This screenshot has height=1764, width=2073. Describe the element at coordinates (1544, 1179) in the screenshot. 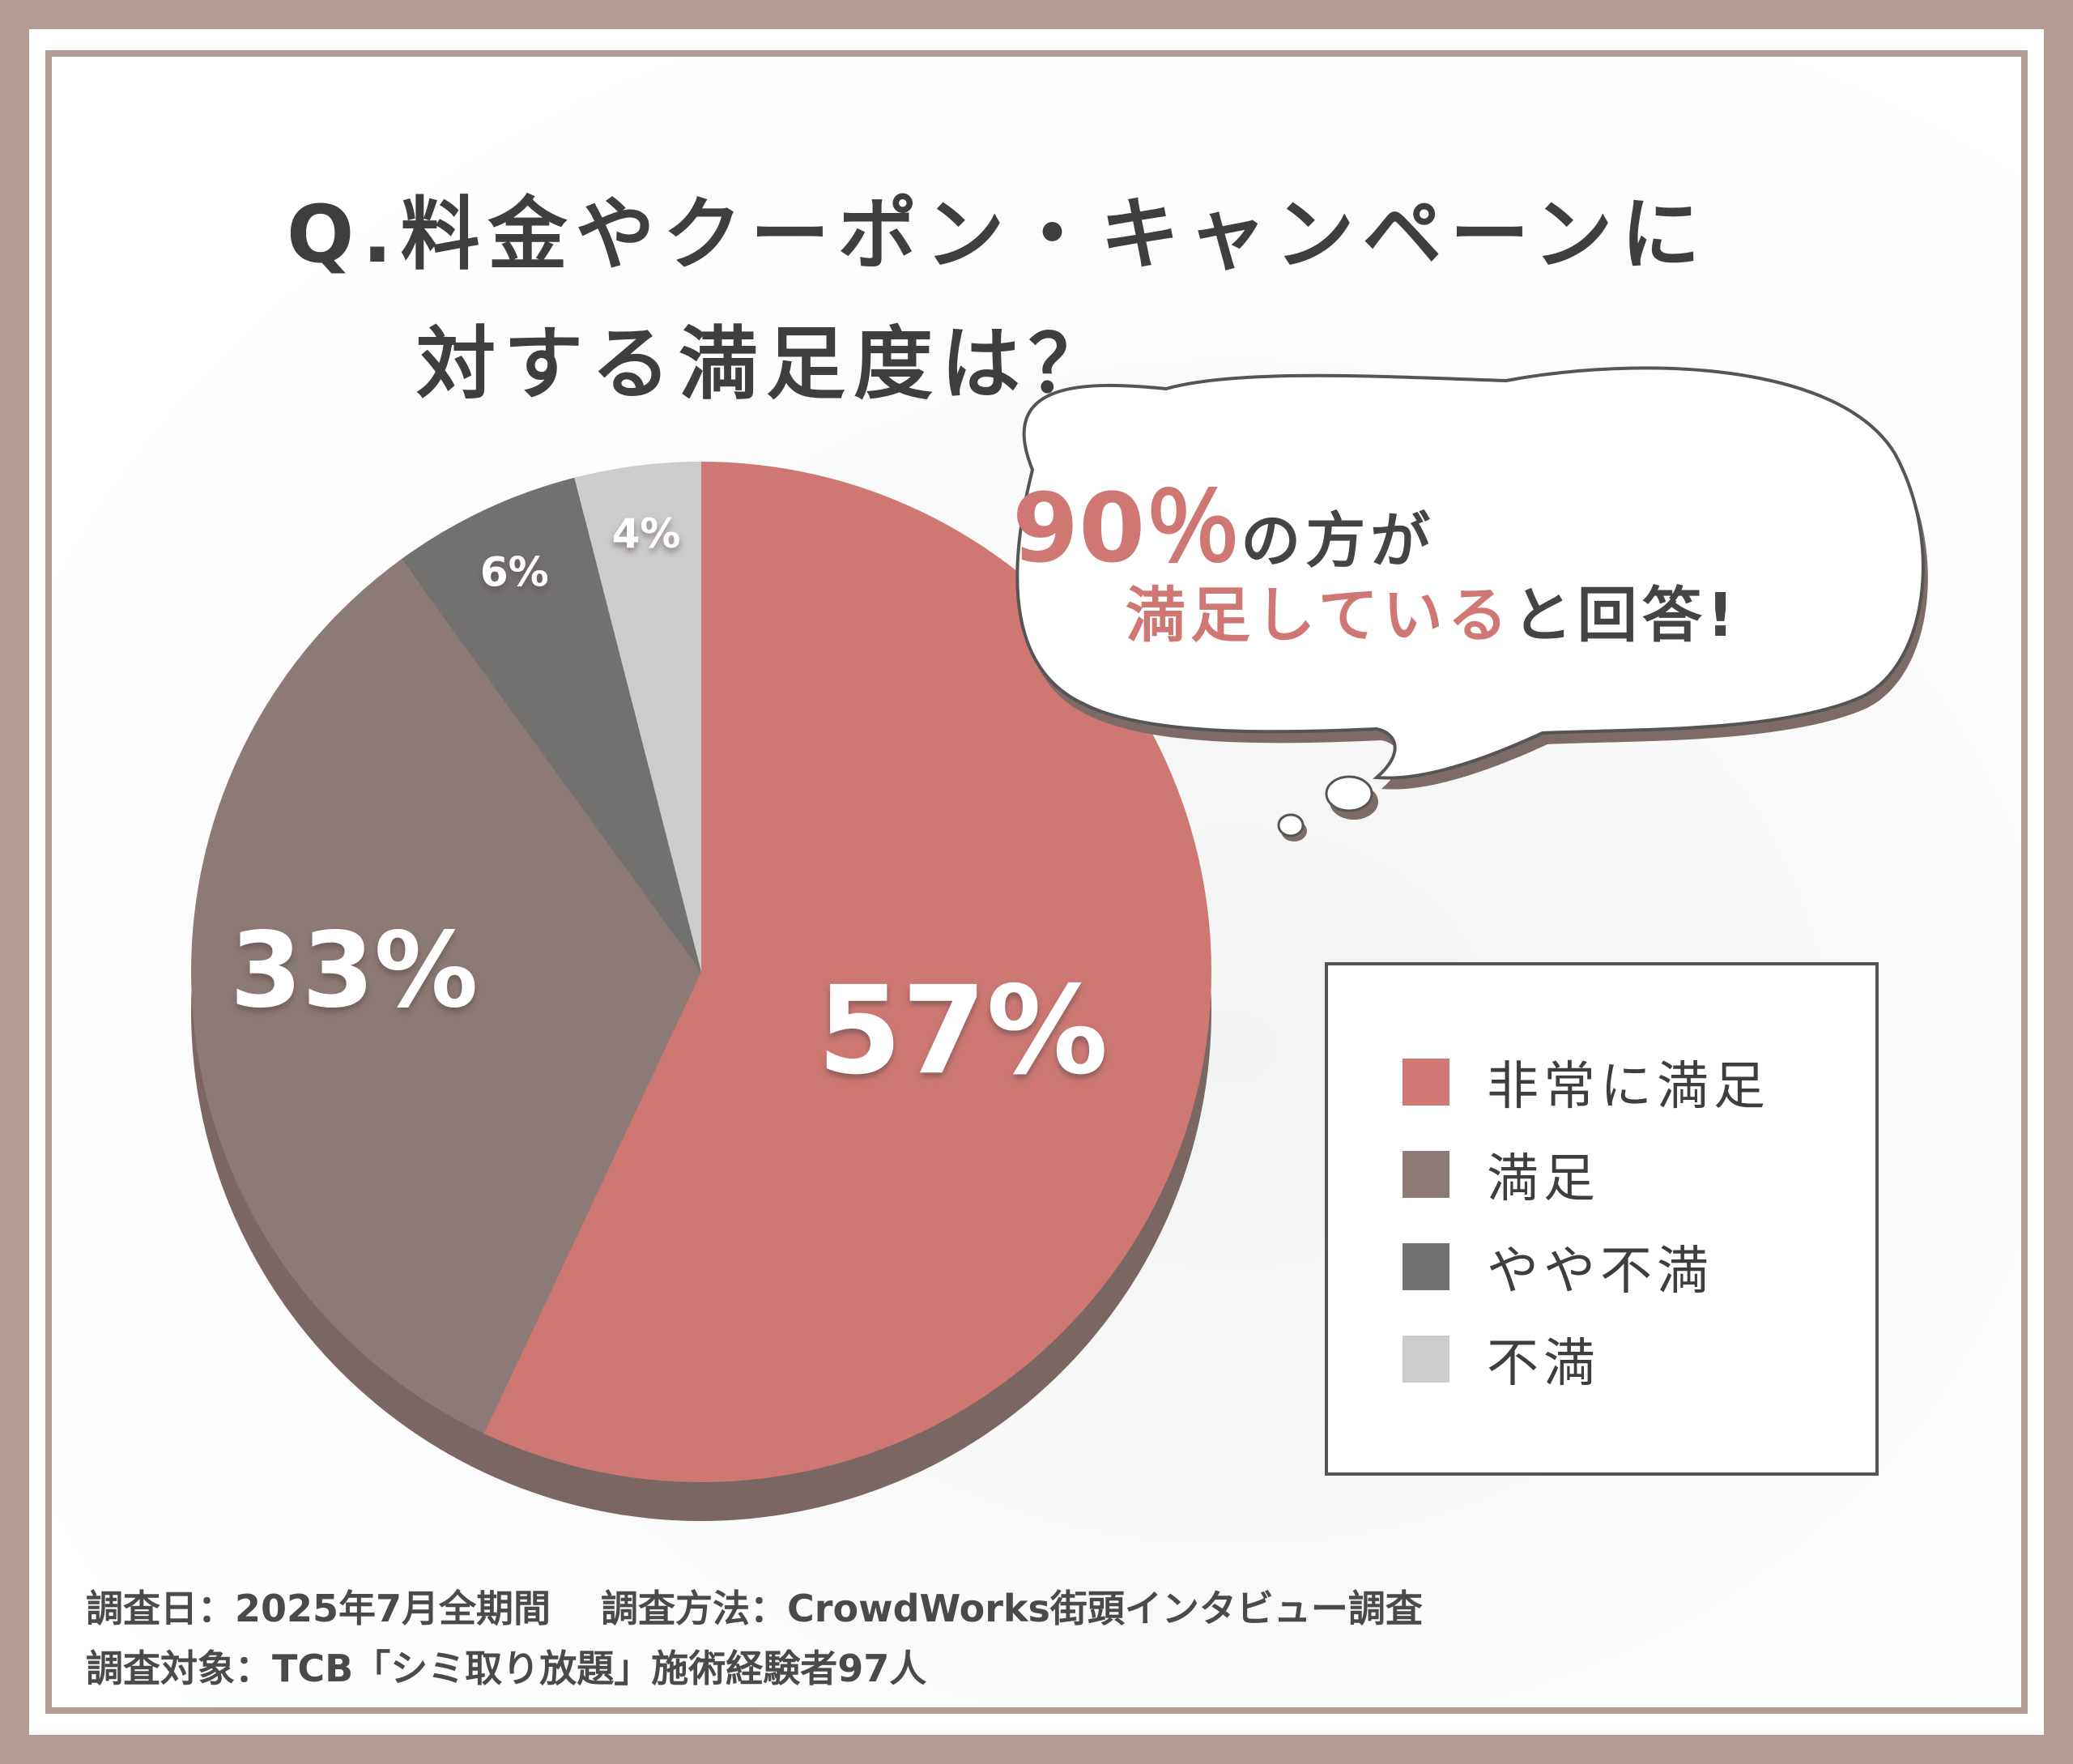

I see `legend-label: 満足` at that location.